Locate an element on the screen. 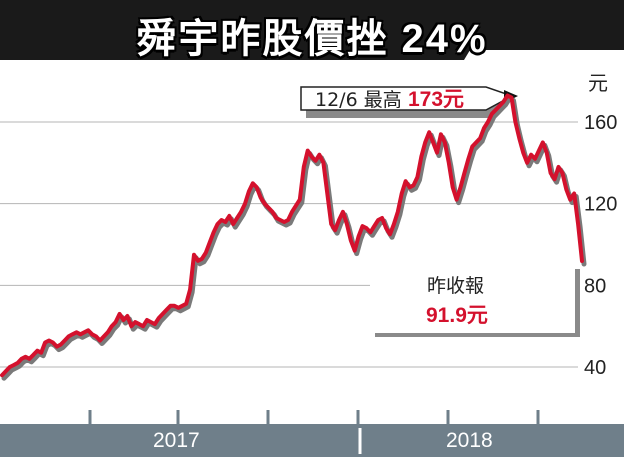 This screenshot has width=624, height=457. peak-value: 173元 is located at coordinates (436, 99).